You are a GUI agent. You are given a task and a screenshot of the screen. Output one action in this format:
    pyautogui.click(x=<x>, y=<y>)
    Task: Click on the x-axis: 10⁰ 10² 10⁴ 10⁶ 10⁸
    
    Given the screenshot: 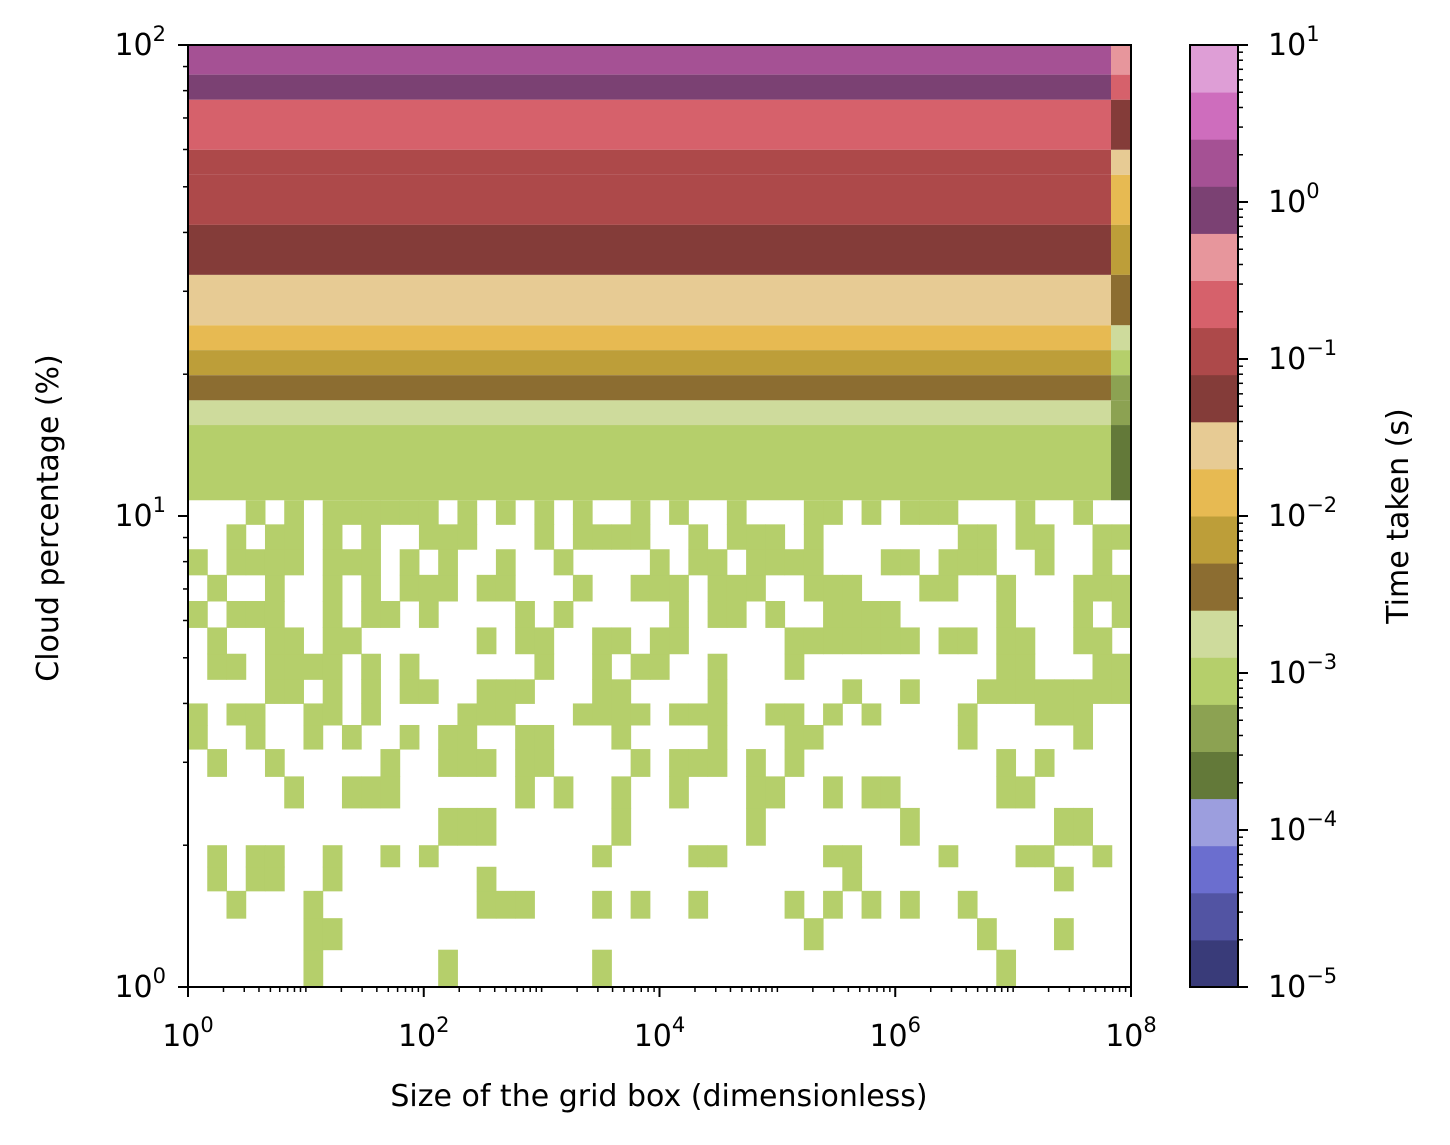 What is the action you would take?
    pyautogui.click(x=659, y=1020)
    